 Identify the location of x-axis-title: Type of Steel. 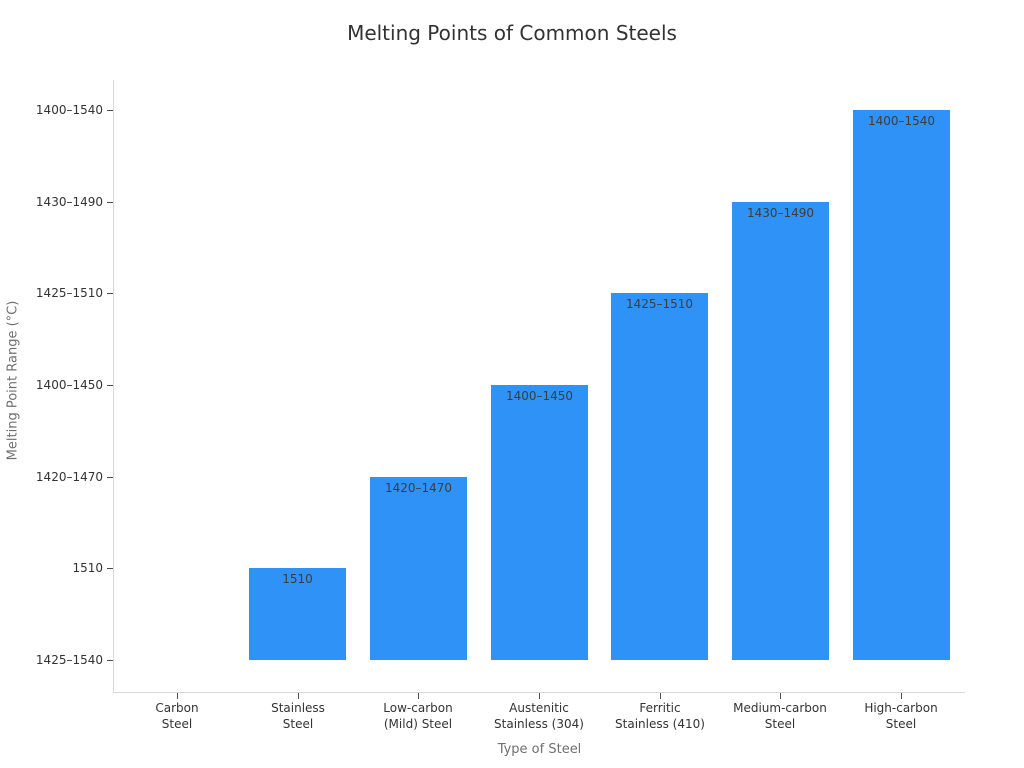
(539, 749).